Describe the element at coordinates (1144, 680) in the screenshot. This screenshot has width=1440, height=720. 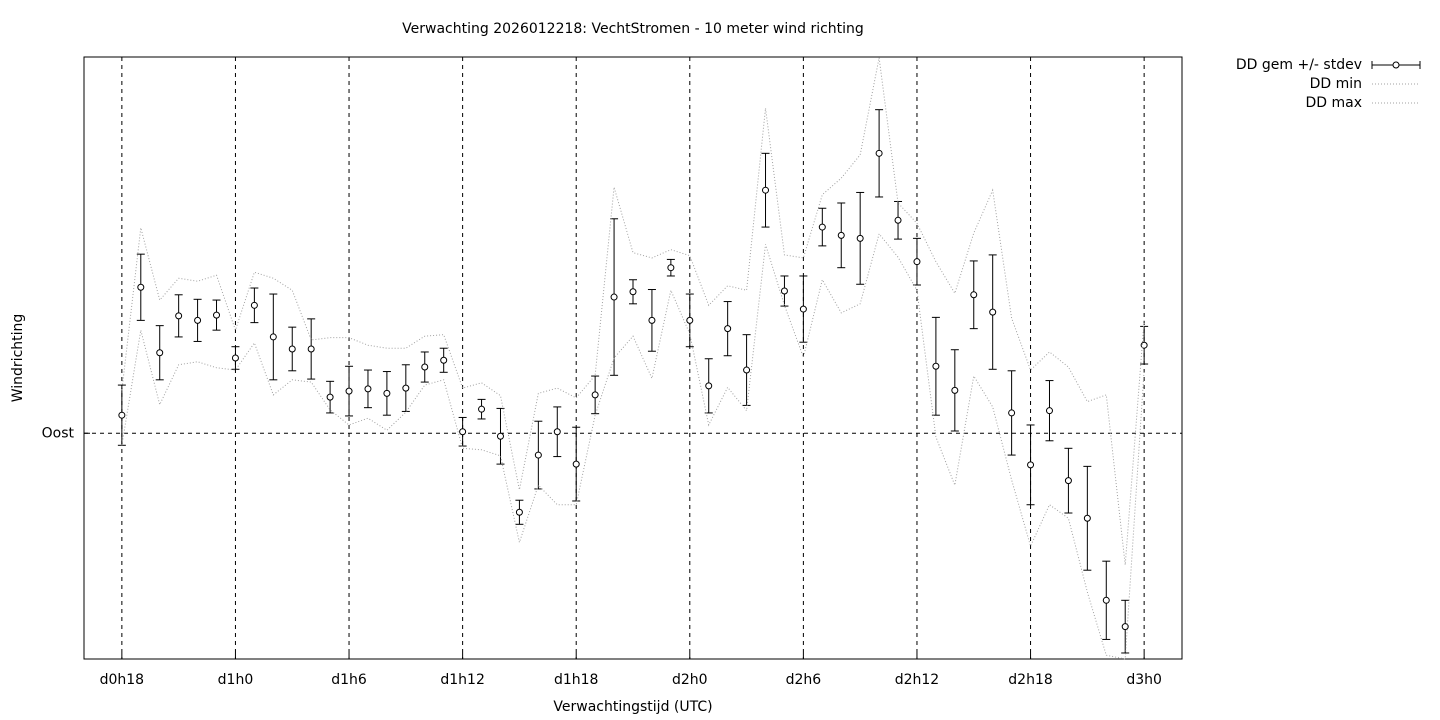
I see `x-tick-label: d3h0` at that location.